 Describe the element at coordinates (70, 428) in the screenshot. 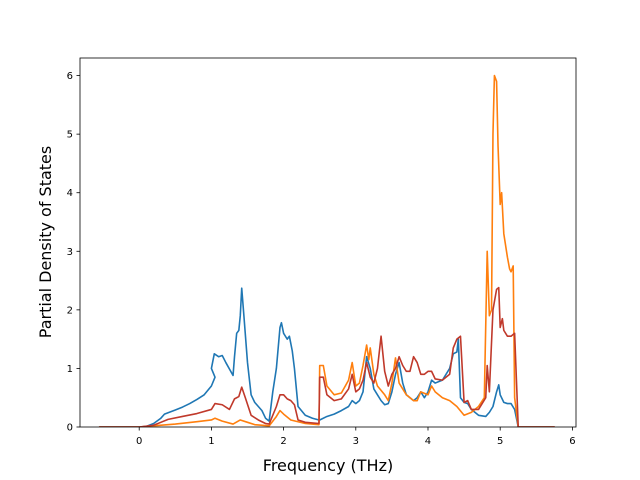

I see `y-tick-label: 0` at that location.